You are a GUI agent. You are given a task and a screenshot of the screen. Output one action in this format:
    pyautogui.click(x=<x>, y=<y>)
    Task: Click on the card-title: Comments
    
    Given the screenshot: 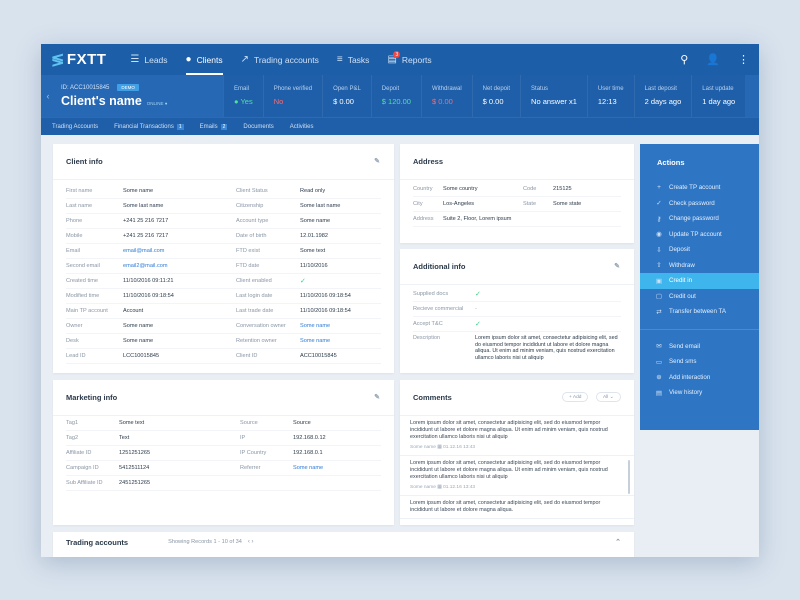 What is the action you would take?
    pyautogui.click(x=432, y=397)
    